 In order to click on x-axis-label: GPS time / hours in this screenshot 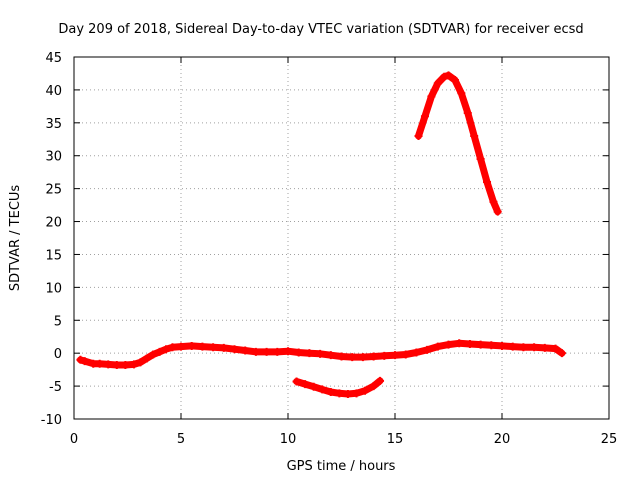, I will do `click(341, 466)`.